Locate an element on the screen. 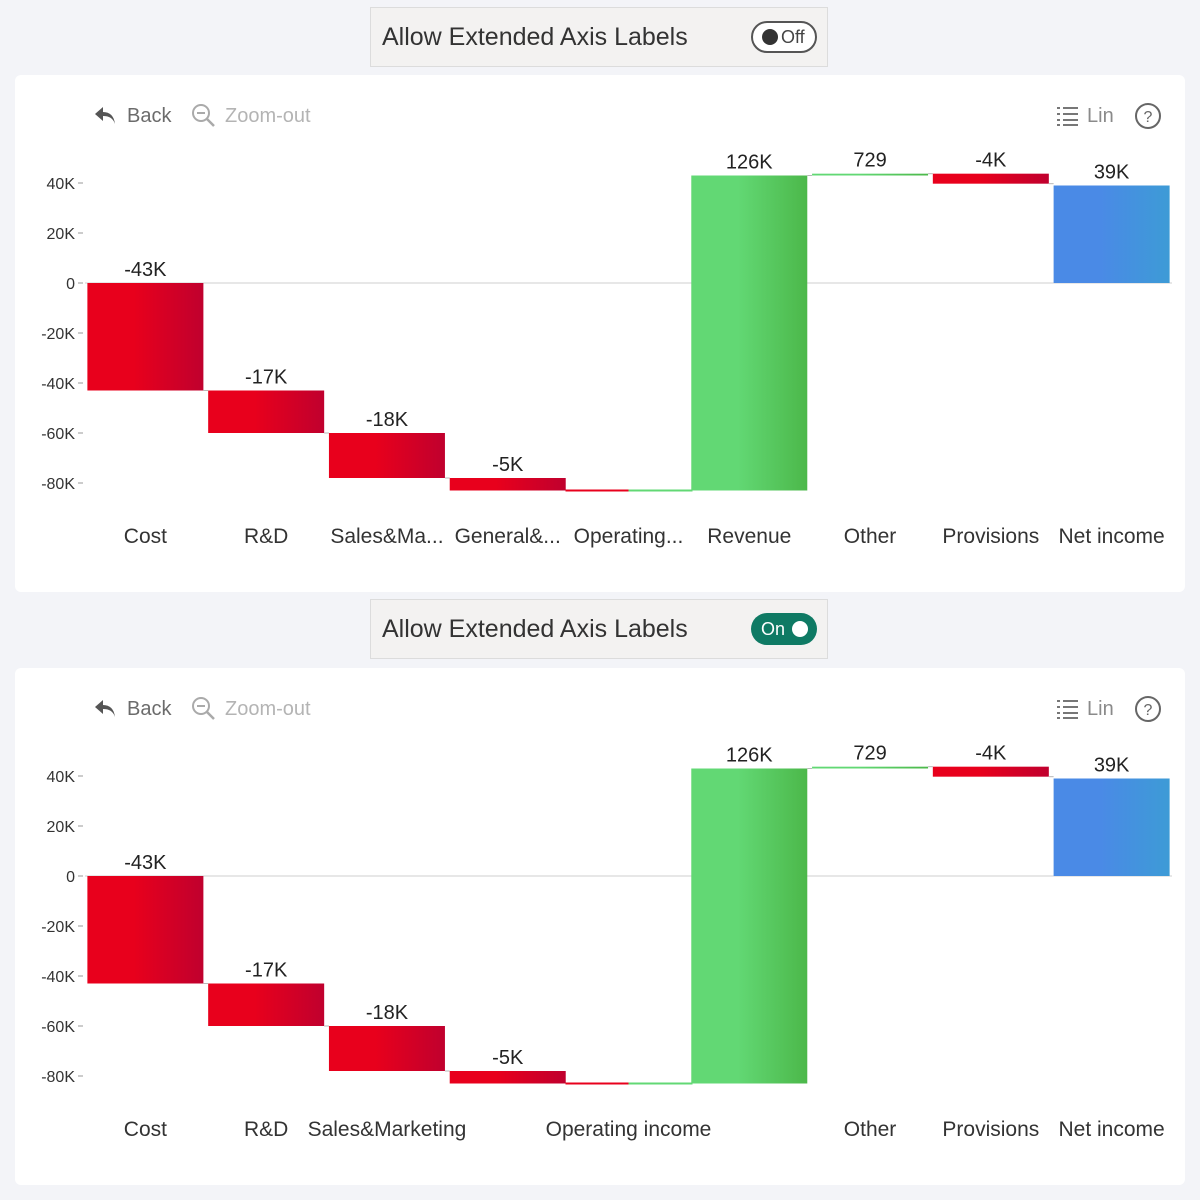  extended-labels-switch: On is located at coordinates (784, 629).